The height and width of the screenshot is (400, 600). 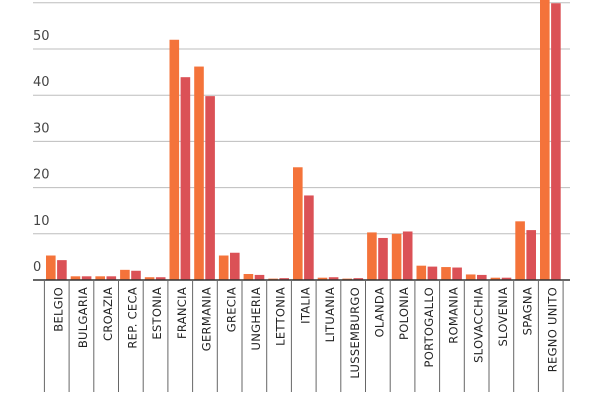 What do you see at coordinates (528, 311) in the screenshot?
I see `x-tick-label: SPAGNA` at bounding box center [528, 311].